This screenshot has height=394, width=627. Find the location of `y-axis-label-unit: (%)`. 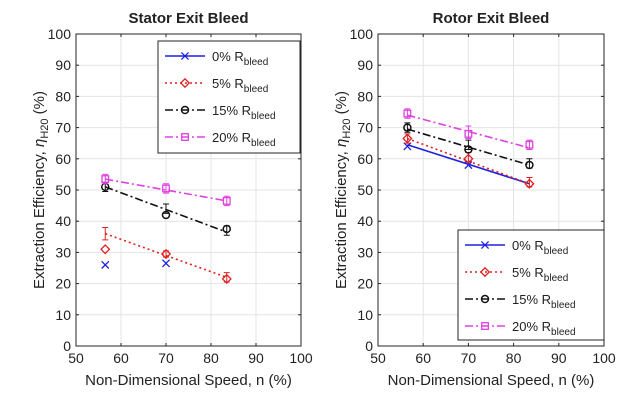

y-axis-label-unit: (%) is located at coordinates (341, 105).